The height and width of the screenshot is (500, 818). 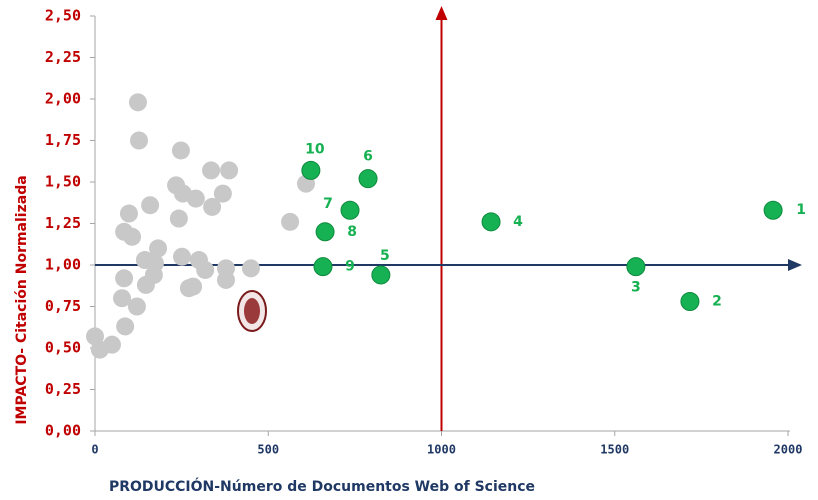 I want to click on y-axis-title: IMPACTO- Citación Normalizada, so click(x=22, y=299).